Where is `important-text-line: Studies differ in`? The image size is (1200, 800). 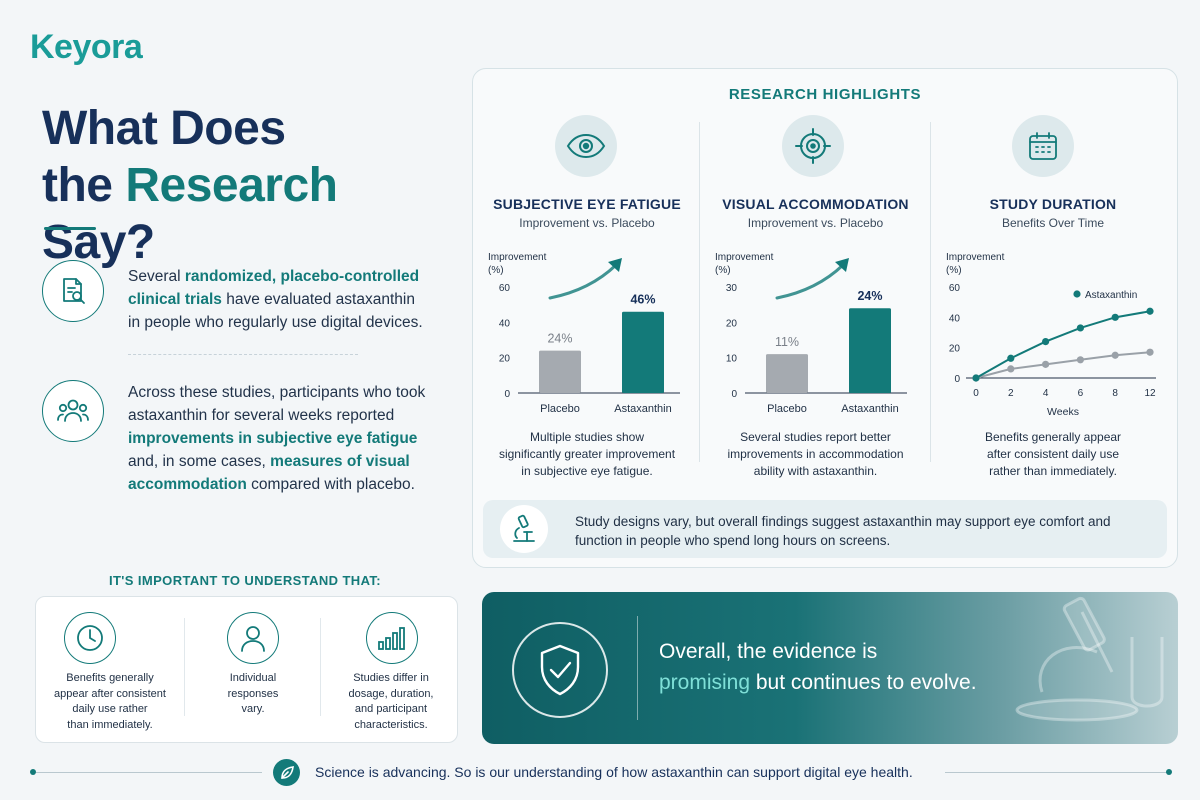 important-text-line: Studies differ in is located at coordinates (391, 678).